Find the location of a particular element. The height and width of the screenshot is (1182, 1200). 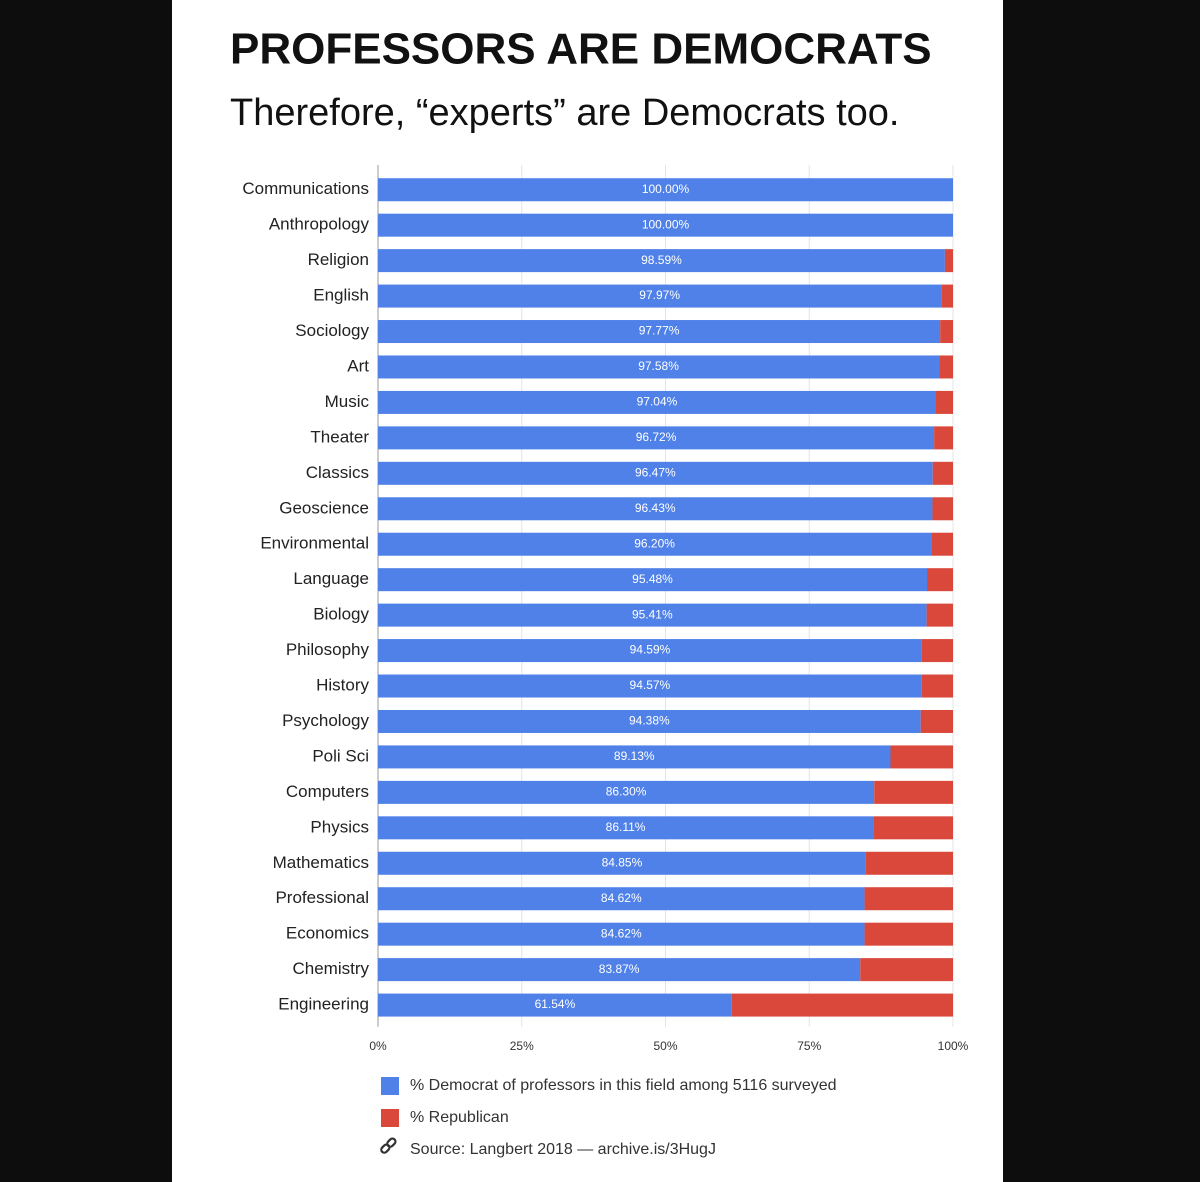

x-tick-label: 0% is located at coordinates (378, 1046).